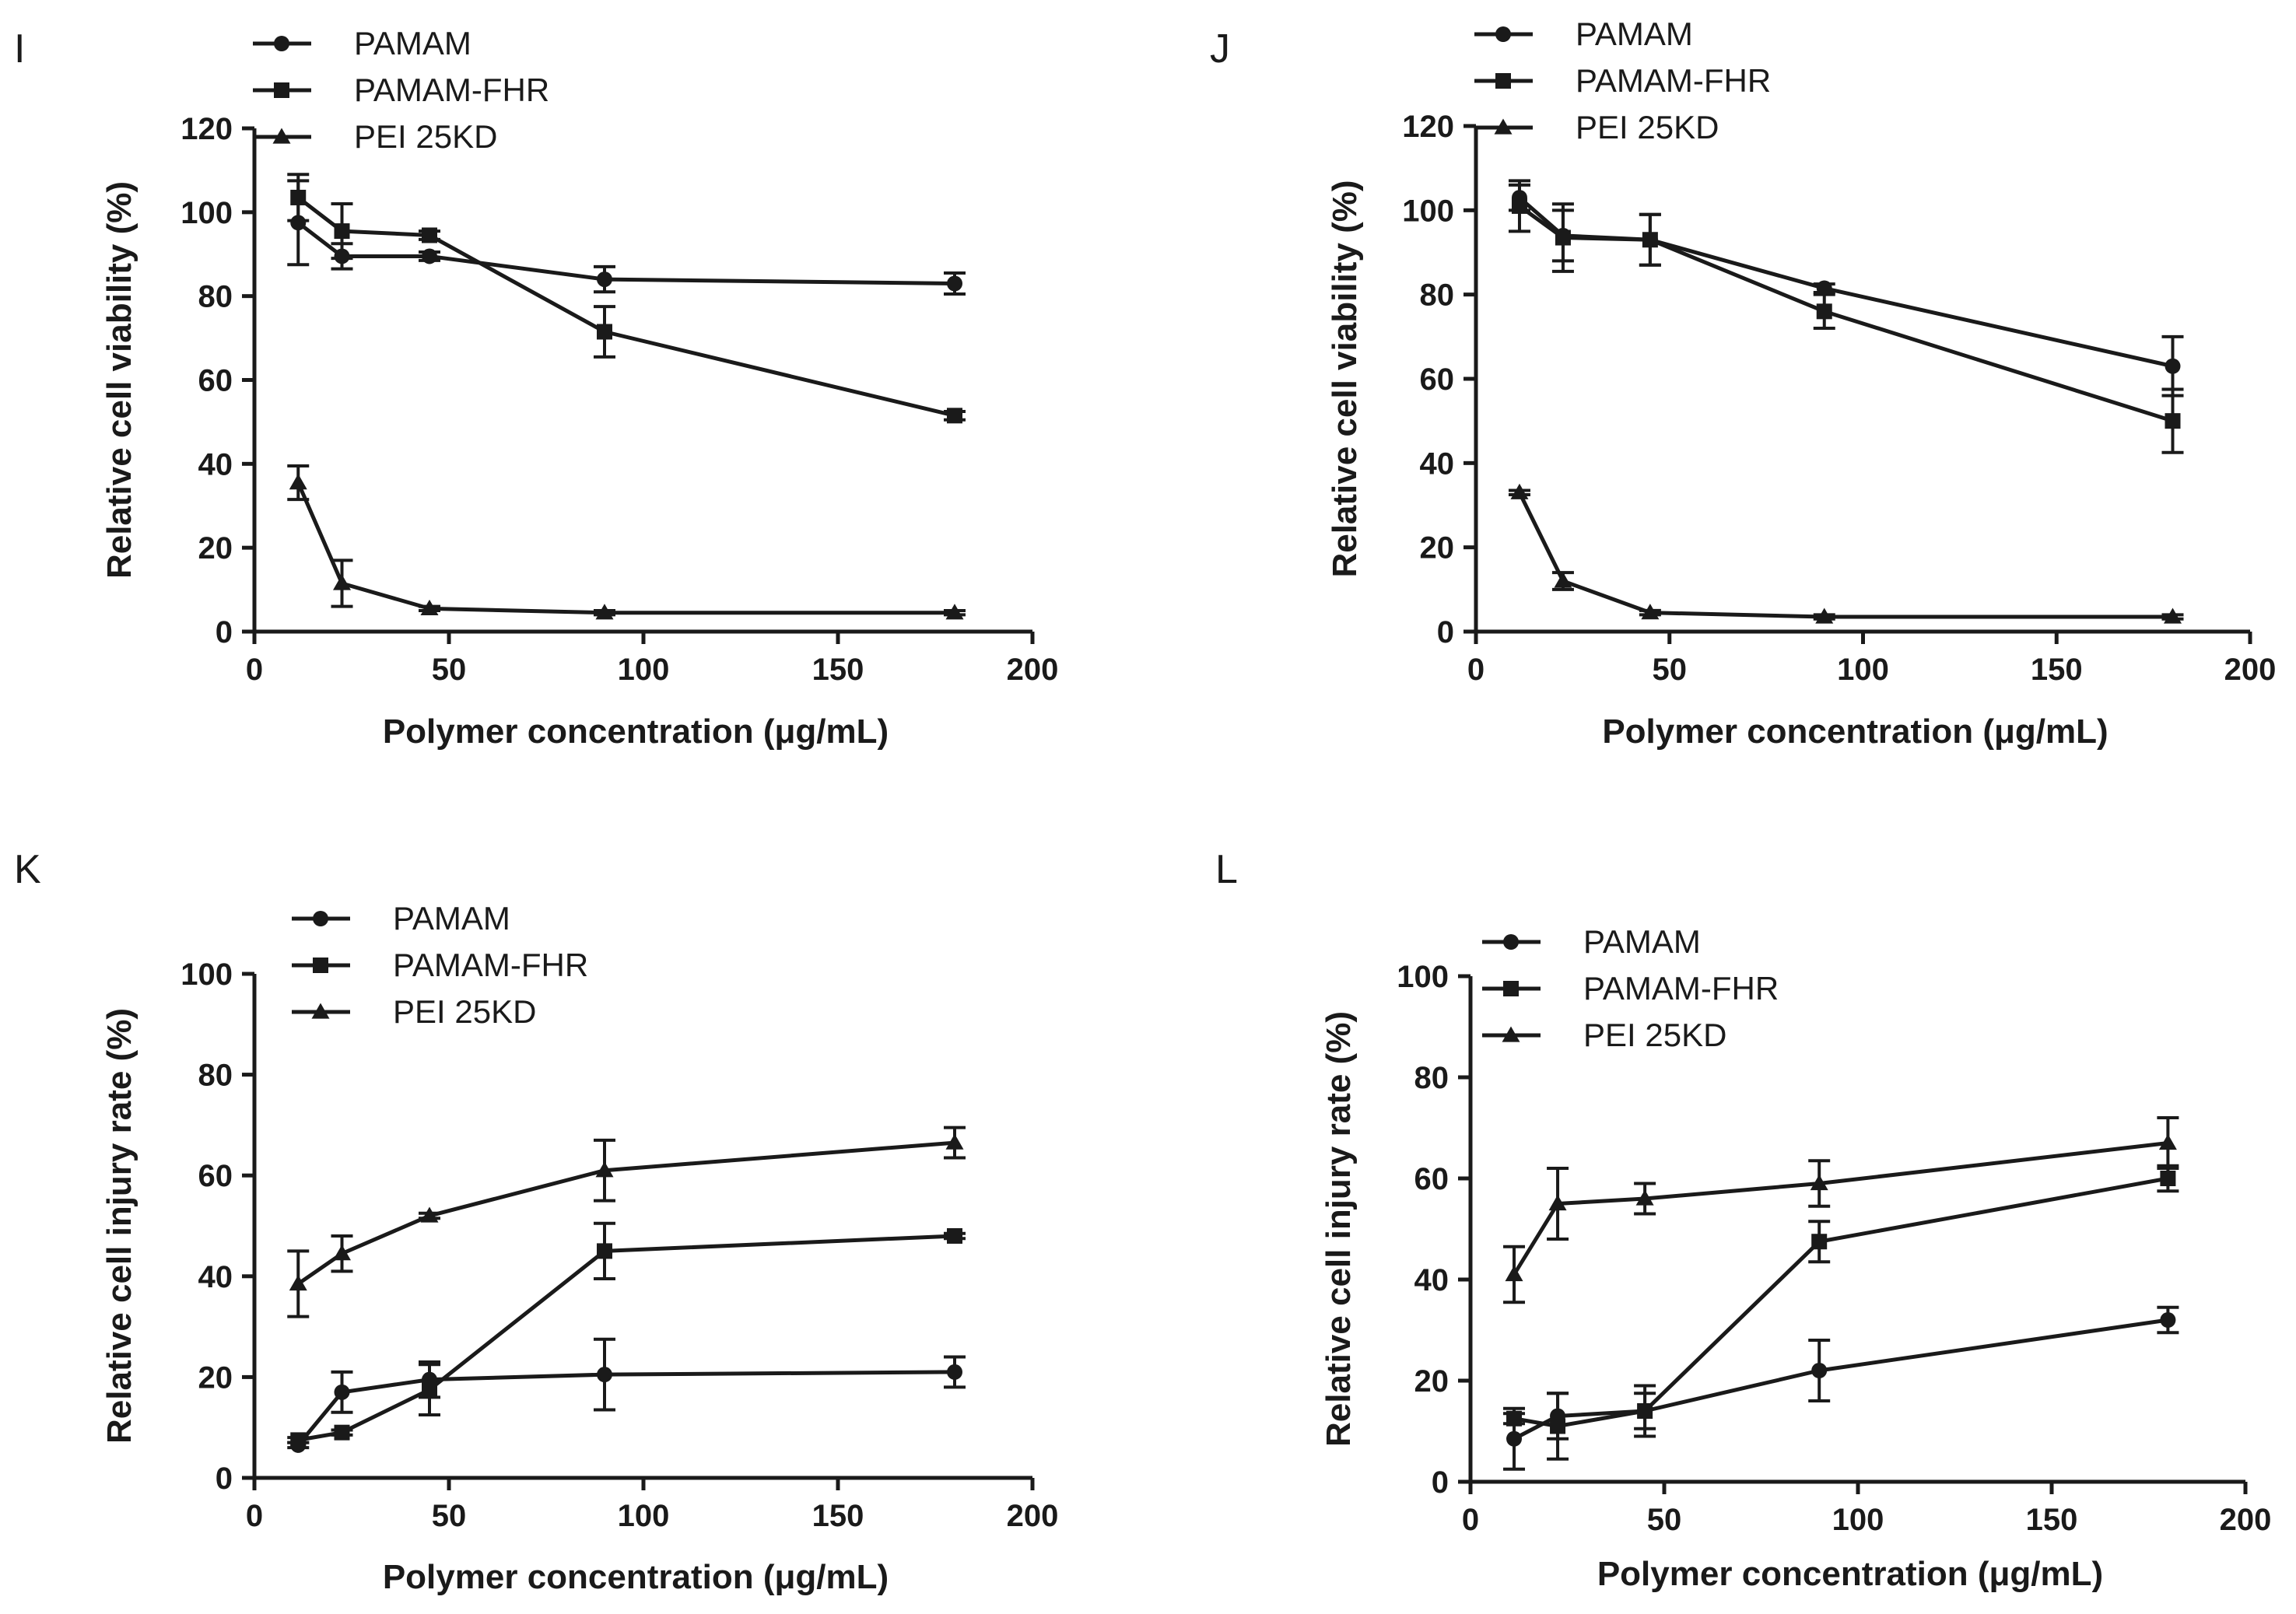 The width and height of the screenshot is (2296, 1614). Describe the element at coordinates (207, 129) in the screenshot. I see `y-tick-label: 120` at that location.